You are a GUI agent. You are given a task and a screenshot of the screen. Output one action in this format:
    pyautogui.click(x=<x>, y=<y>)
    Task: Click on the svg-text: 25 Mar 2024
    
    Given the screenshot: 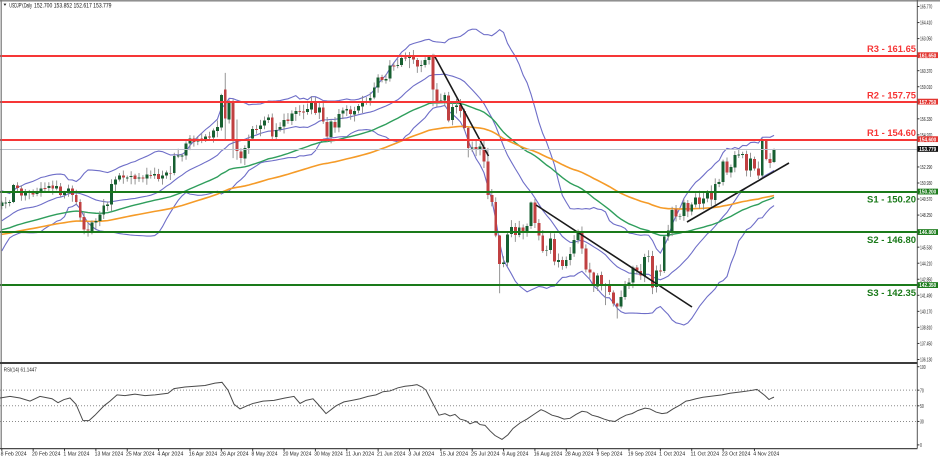 What is the action you would take?
    pyautogui.click(x=140, y=455)
    